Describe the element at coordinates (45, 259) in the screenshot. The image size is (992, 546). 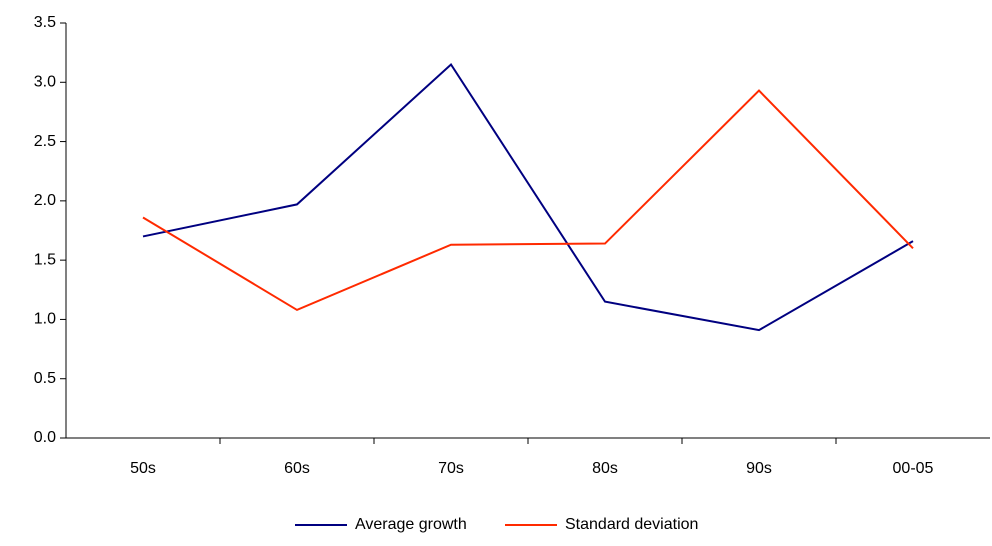
I see `y-tick-label: 1.5` at that location.